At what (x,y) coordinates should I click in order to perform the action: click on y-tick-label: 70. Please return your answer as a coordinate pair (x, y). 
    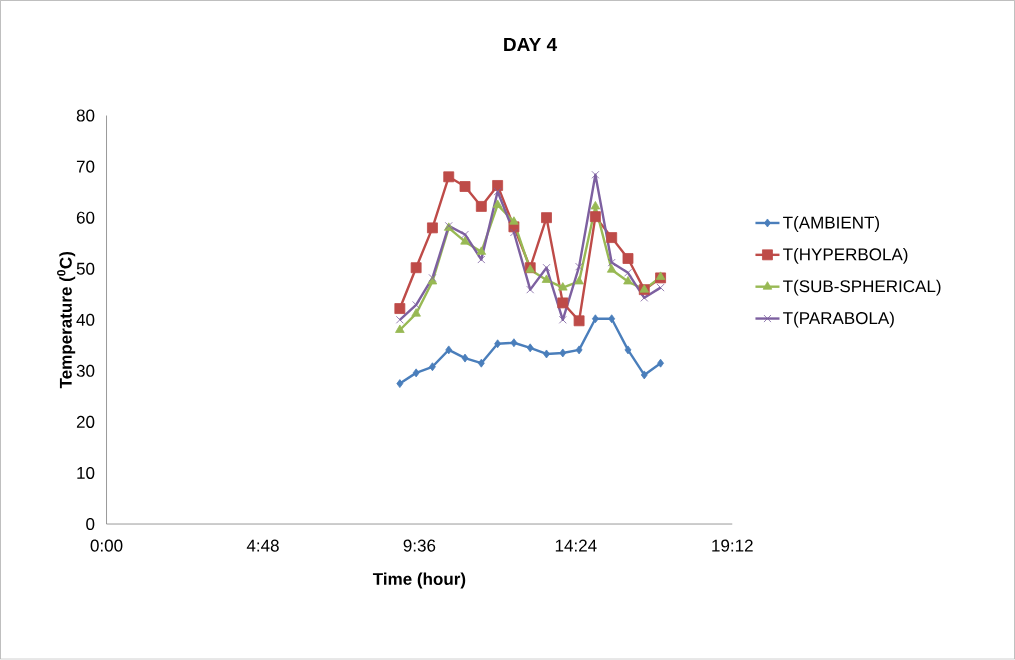
    Looking at the image, I should click on (85, 166).